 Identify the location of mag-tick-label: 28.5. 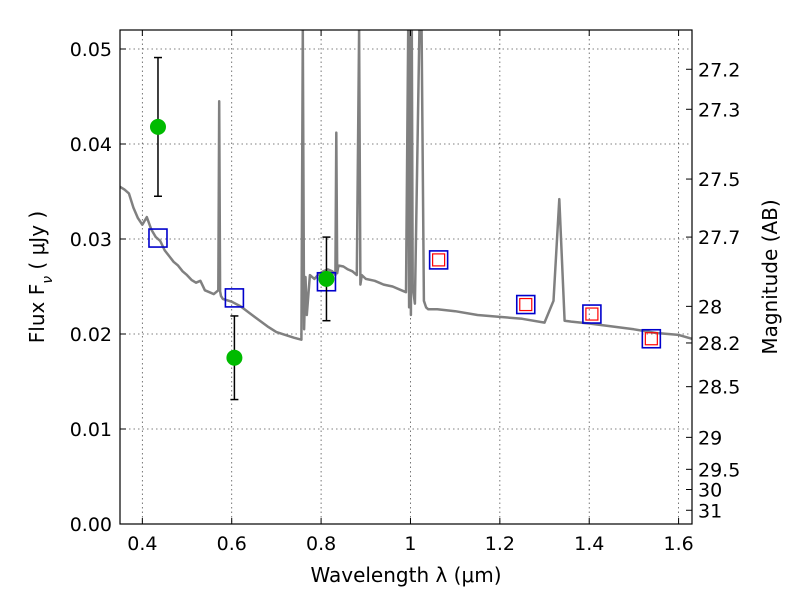
(719, 388).